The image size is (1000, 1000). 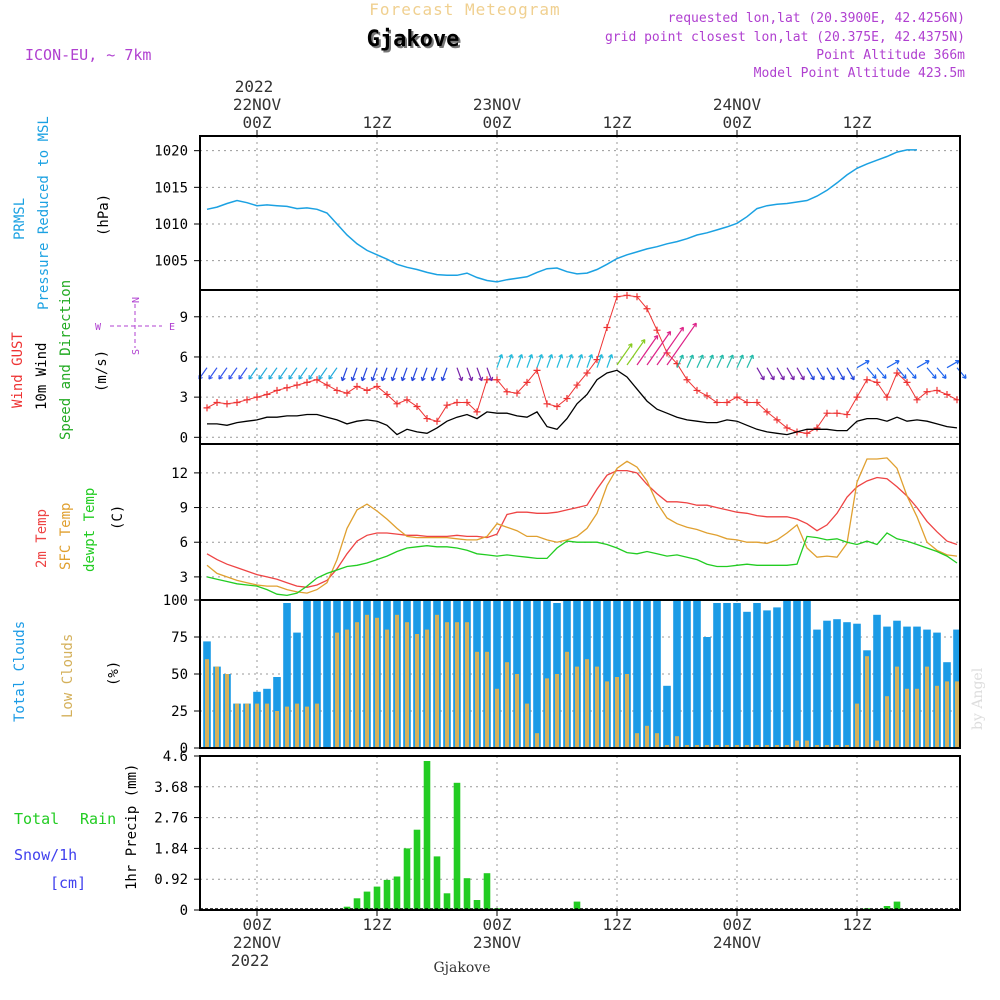 I want to click on top-time-label: 12Z, so click(x=857, y=122).